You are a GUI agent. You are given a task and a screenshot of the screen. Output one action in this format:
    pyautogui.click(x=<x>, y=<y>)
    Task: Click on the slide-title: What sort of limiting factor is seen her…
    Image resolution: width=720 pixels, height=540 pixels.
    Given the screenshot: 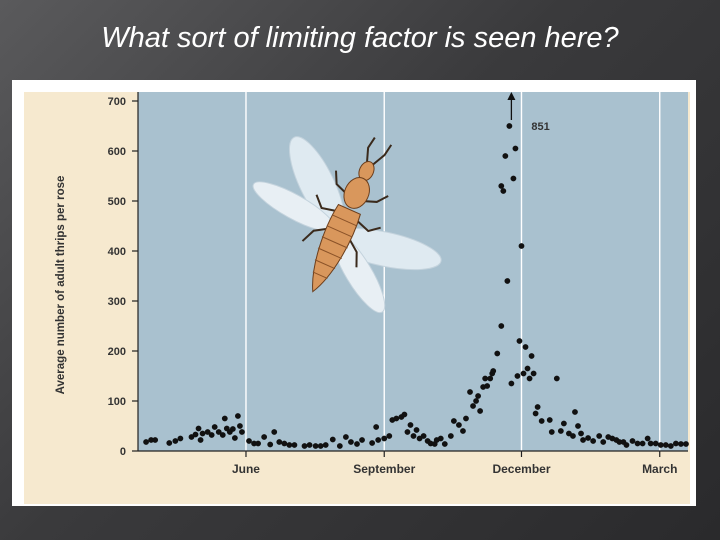 What is the action you would take?
    pyautogui.click(x=360, y=38)
    